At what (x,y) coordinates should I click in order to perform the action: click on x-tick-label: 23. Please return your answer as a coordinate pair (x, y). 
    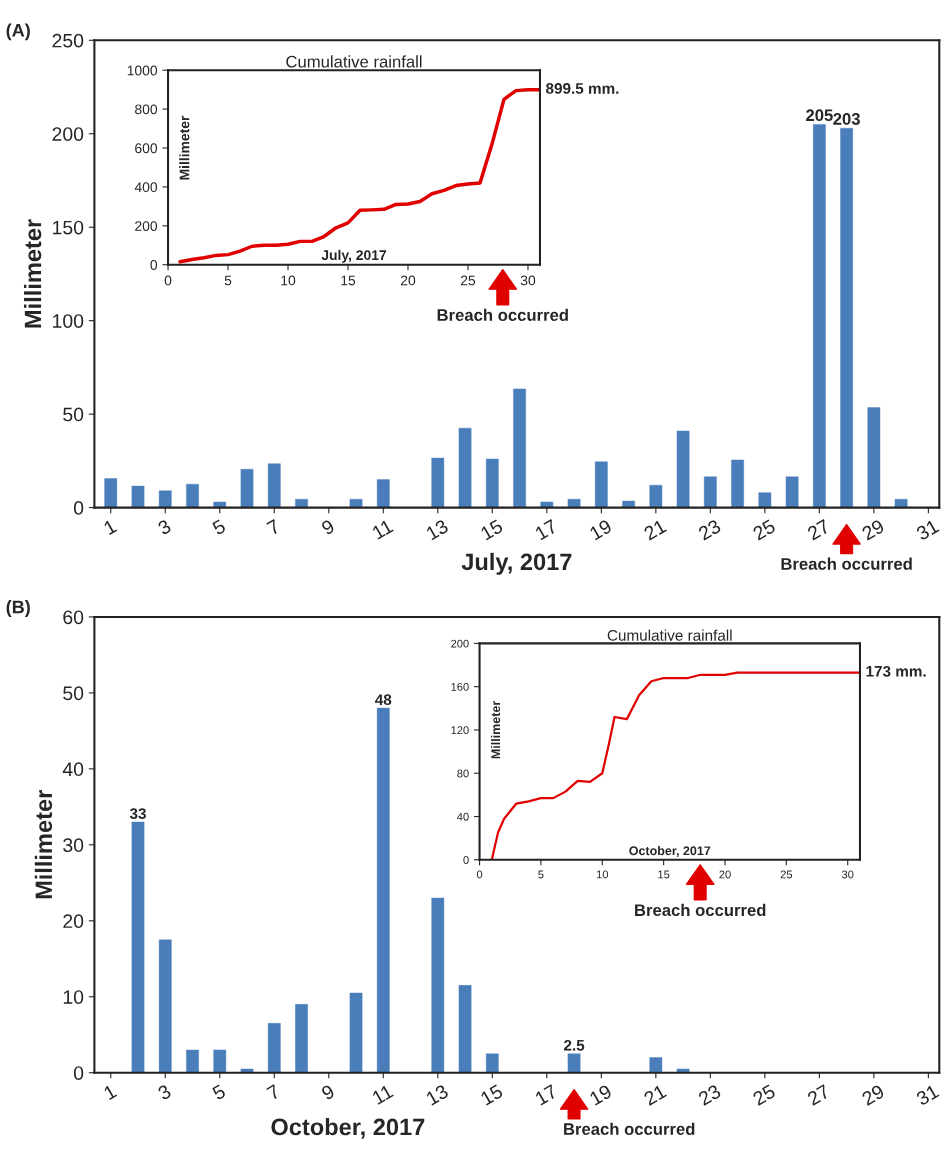
    Looking at the image, I should click on (709, 529).